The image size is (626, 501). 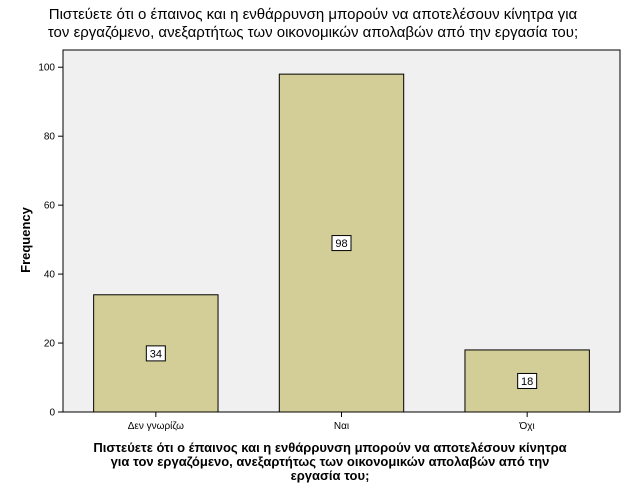 I want to click on x-tick-label: Δεν γνωρίζω, so click(x=156, y=426).